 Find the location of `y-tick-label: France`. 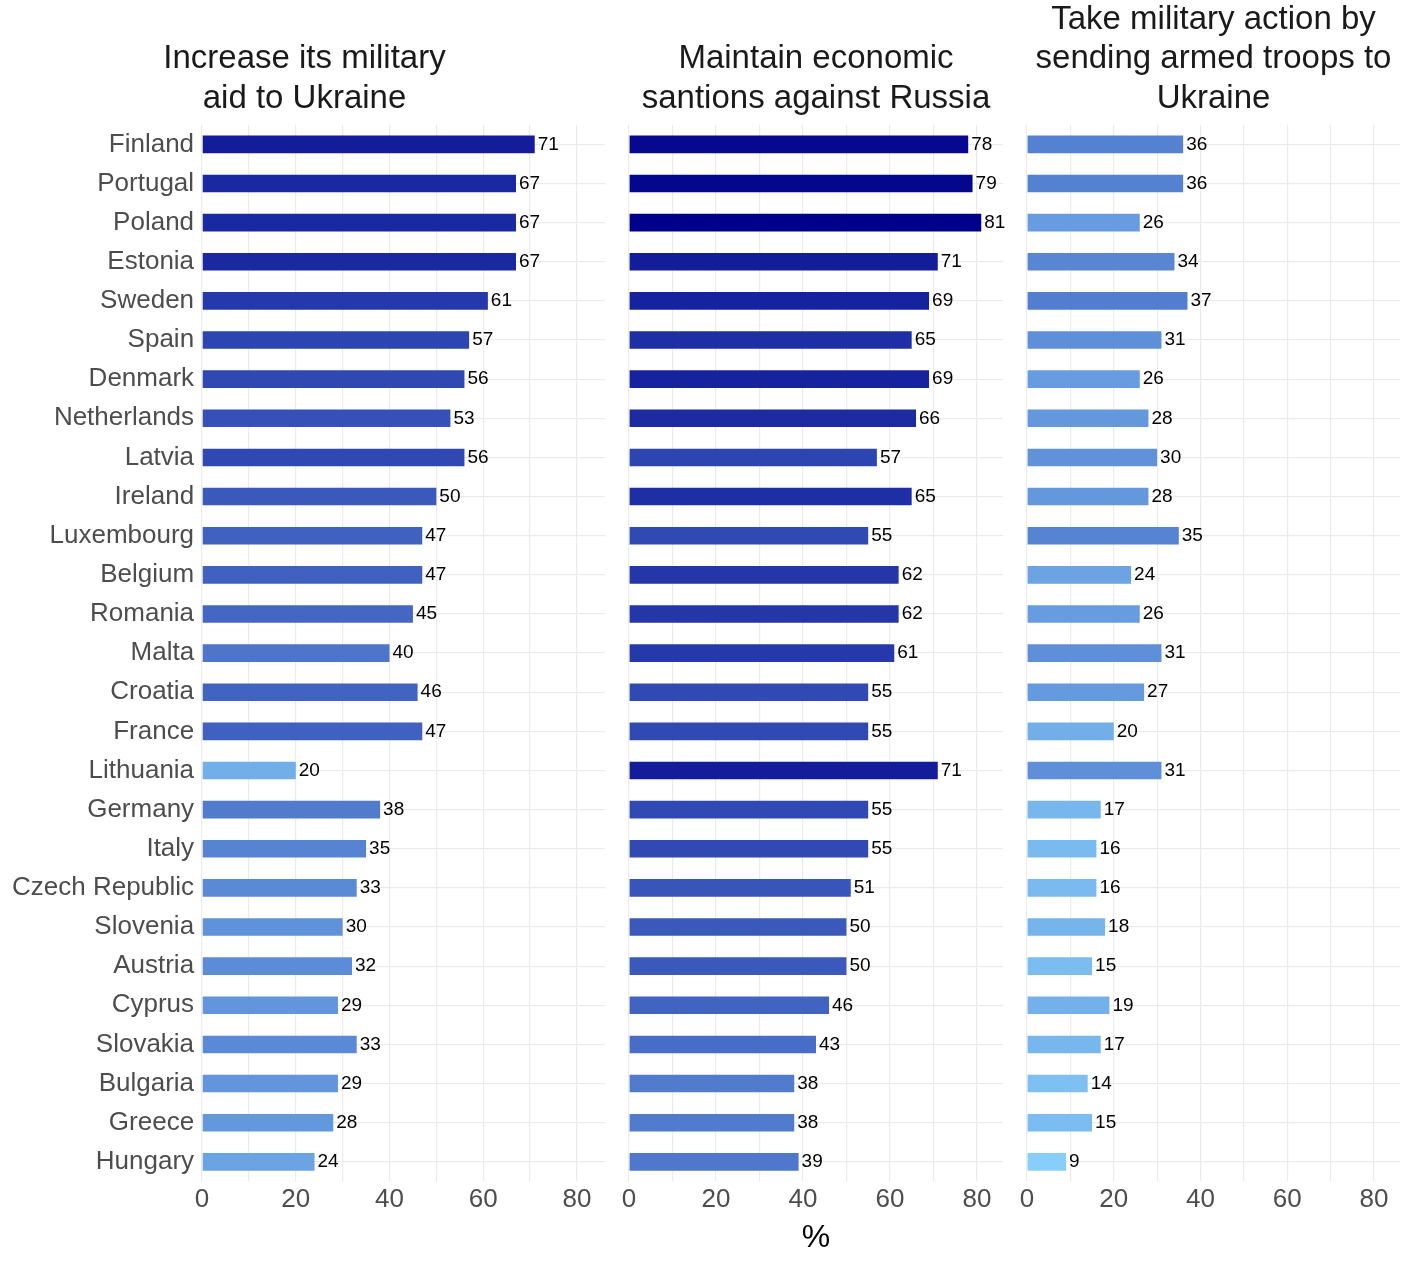

y-tick-label: France is located at coordinates (154, 729).